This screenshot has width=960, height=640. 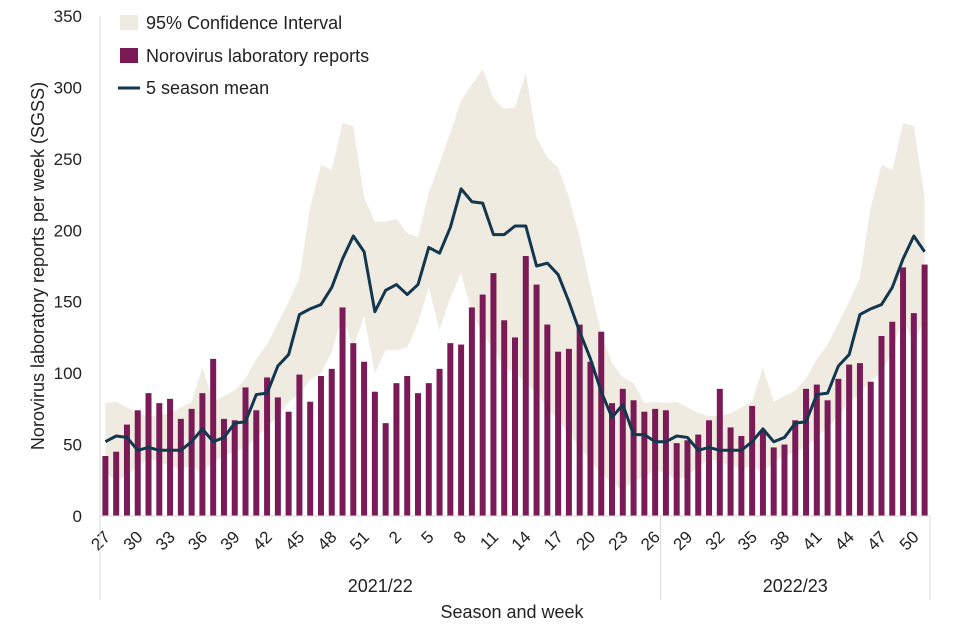 I want to click on x-tick-label: 30, so click(x=133, y=540).